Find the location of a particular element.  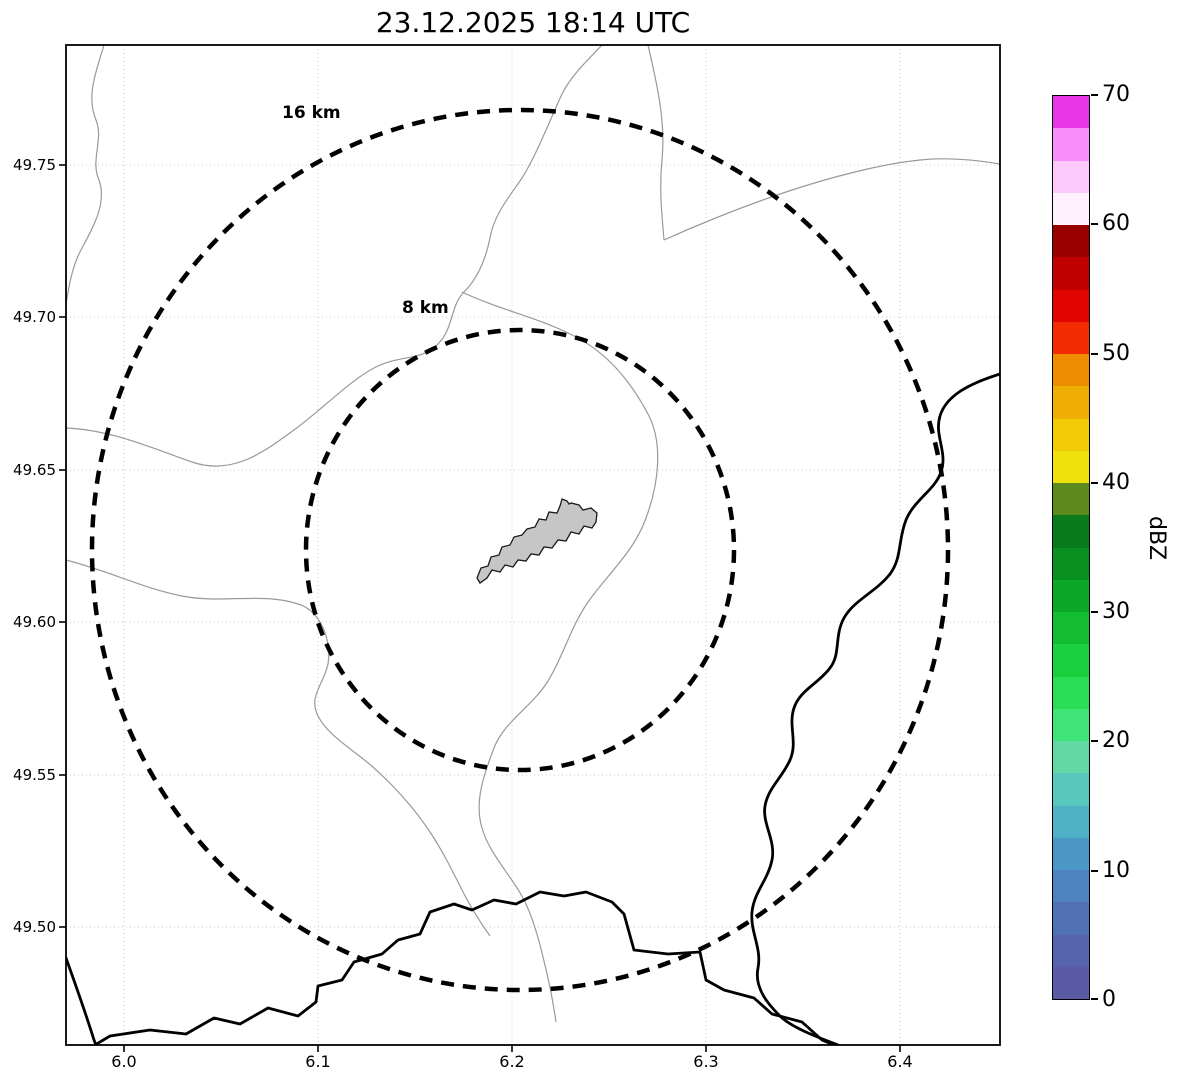

x-tick-label: 6.0 is located at coordinates (124, 1061).